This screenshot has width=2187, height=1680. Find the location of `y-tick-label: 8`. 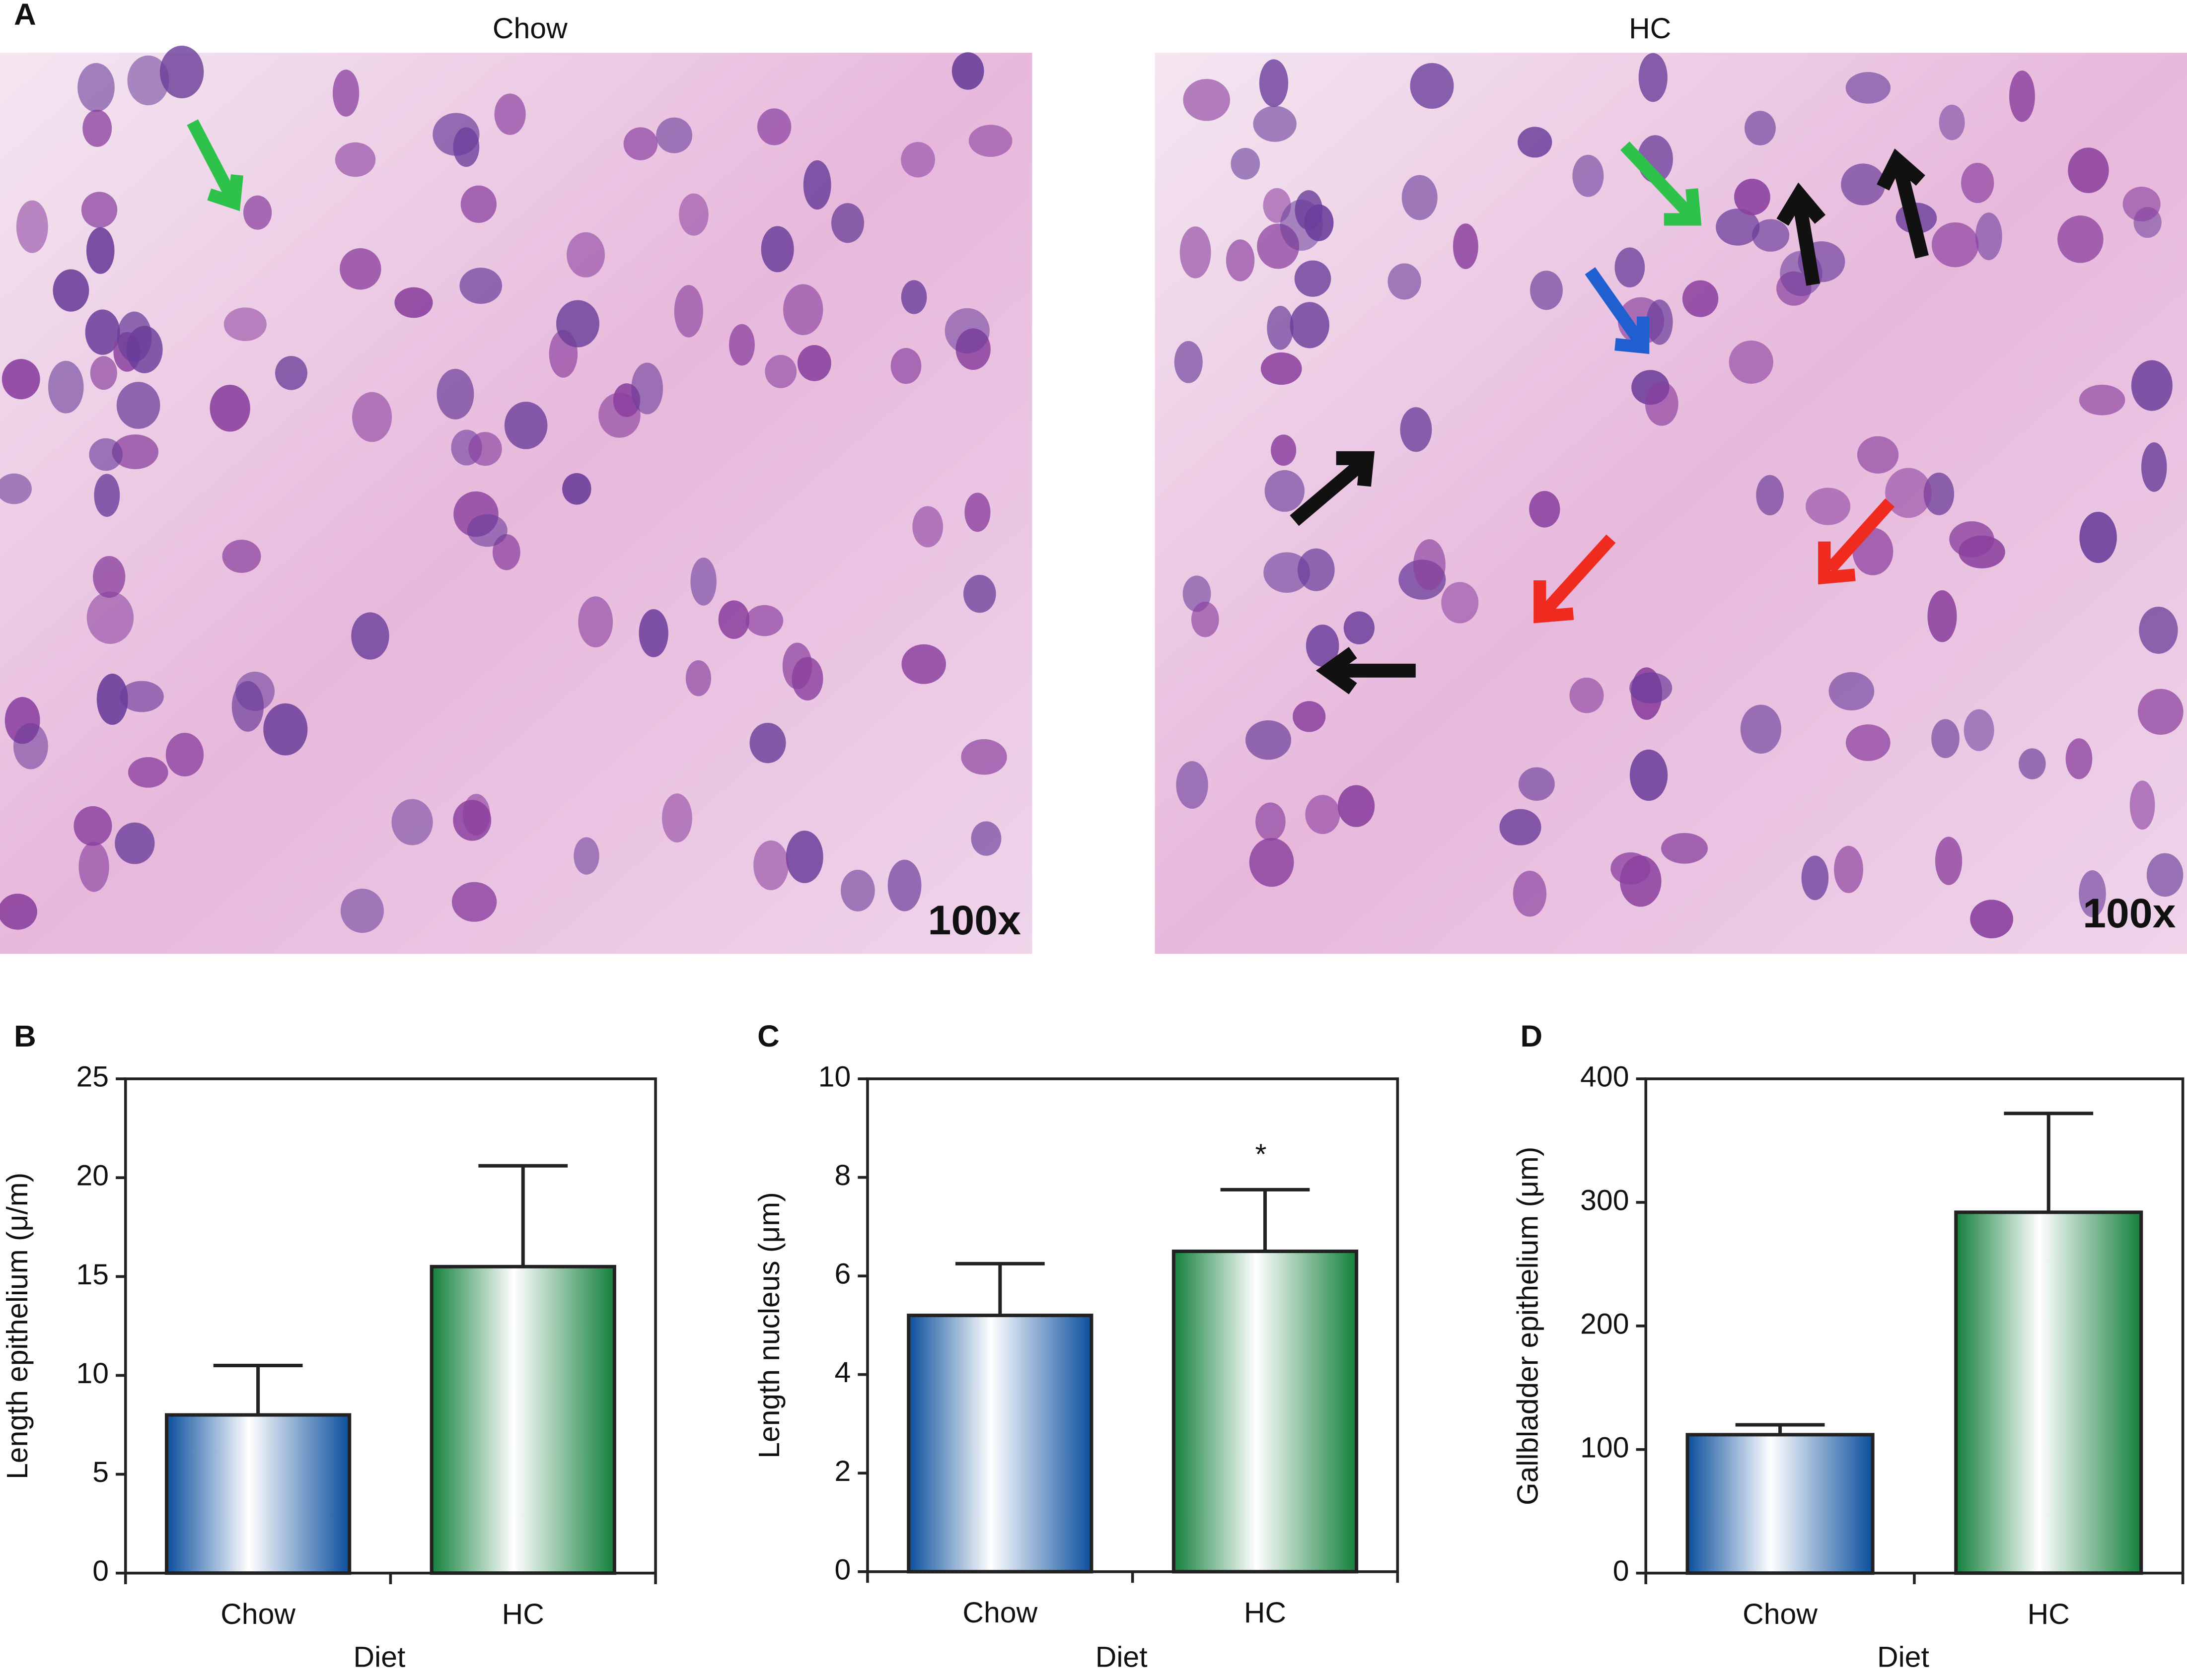

y-tick-label: 8 is located at coordinates (842, 1175).